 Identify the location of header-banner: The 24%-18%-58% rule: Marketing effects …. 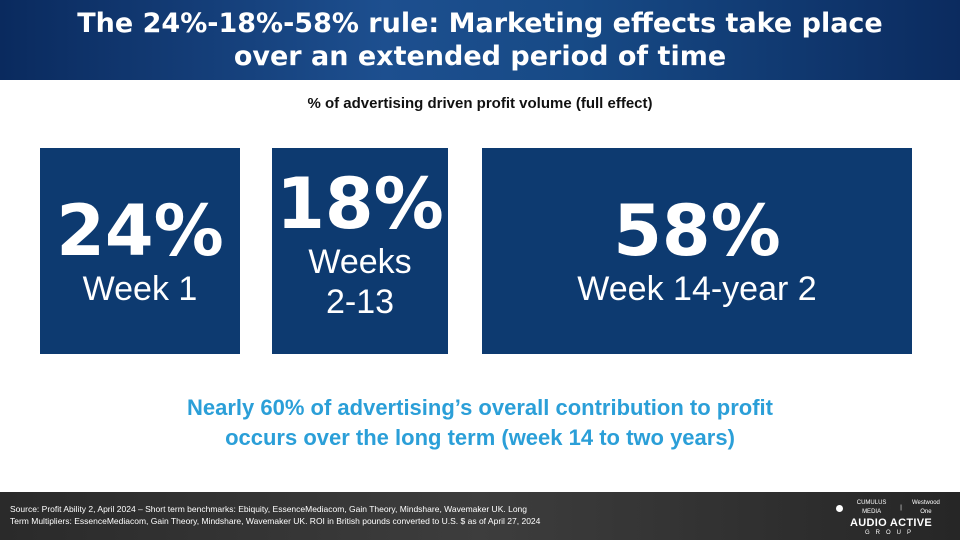
(480, 40).